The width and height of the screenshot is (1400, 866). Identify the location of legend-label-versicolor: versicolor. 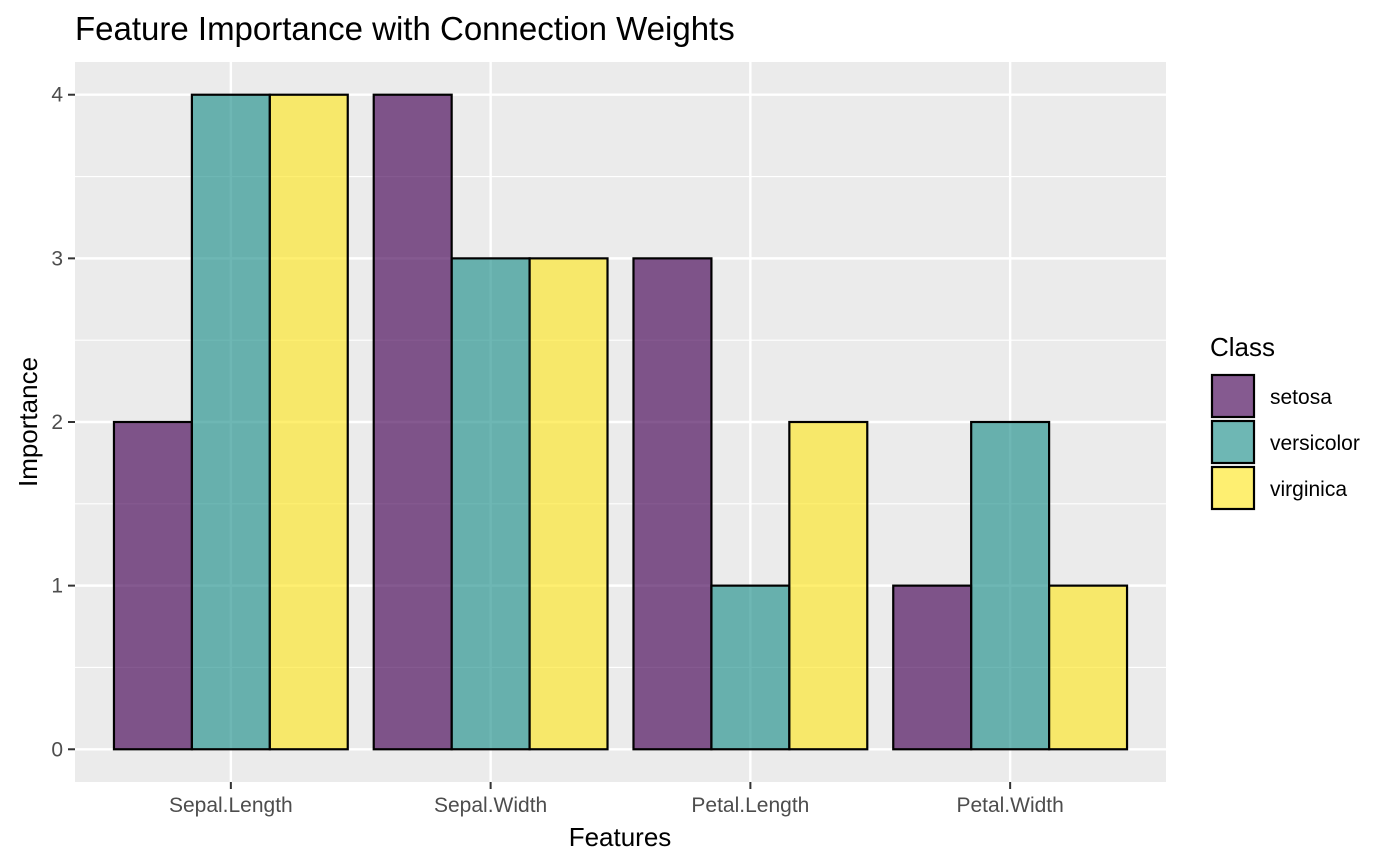
(1315, 443).